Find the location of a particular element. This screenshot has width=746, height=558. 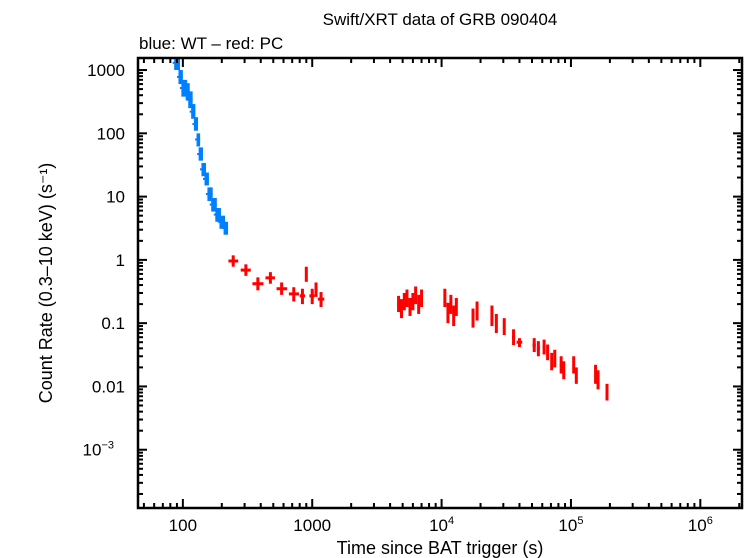

y-axis-label: Count Rate (0.3–10 keV) (s⁻¹) is located at coordinates (46, 283).